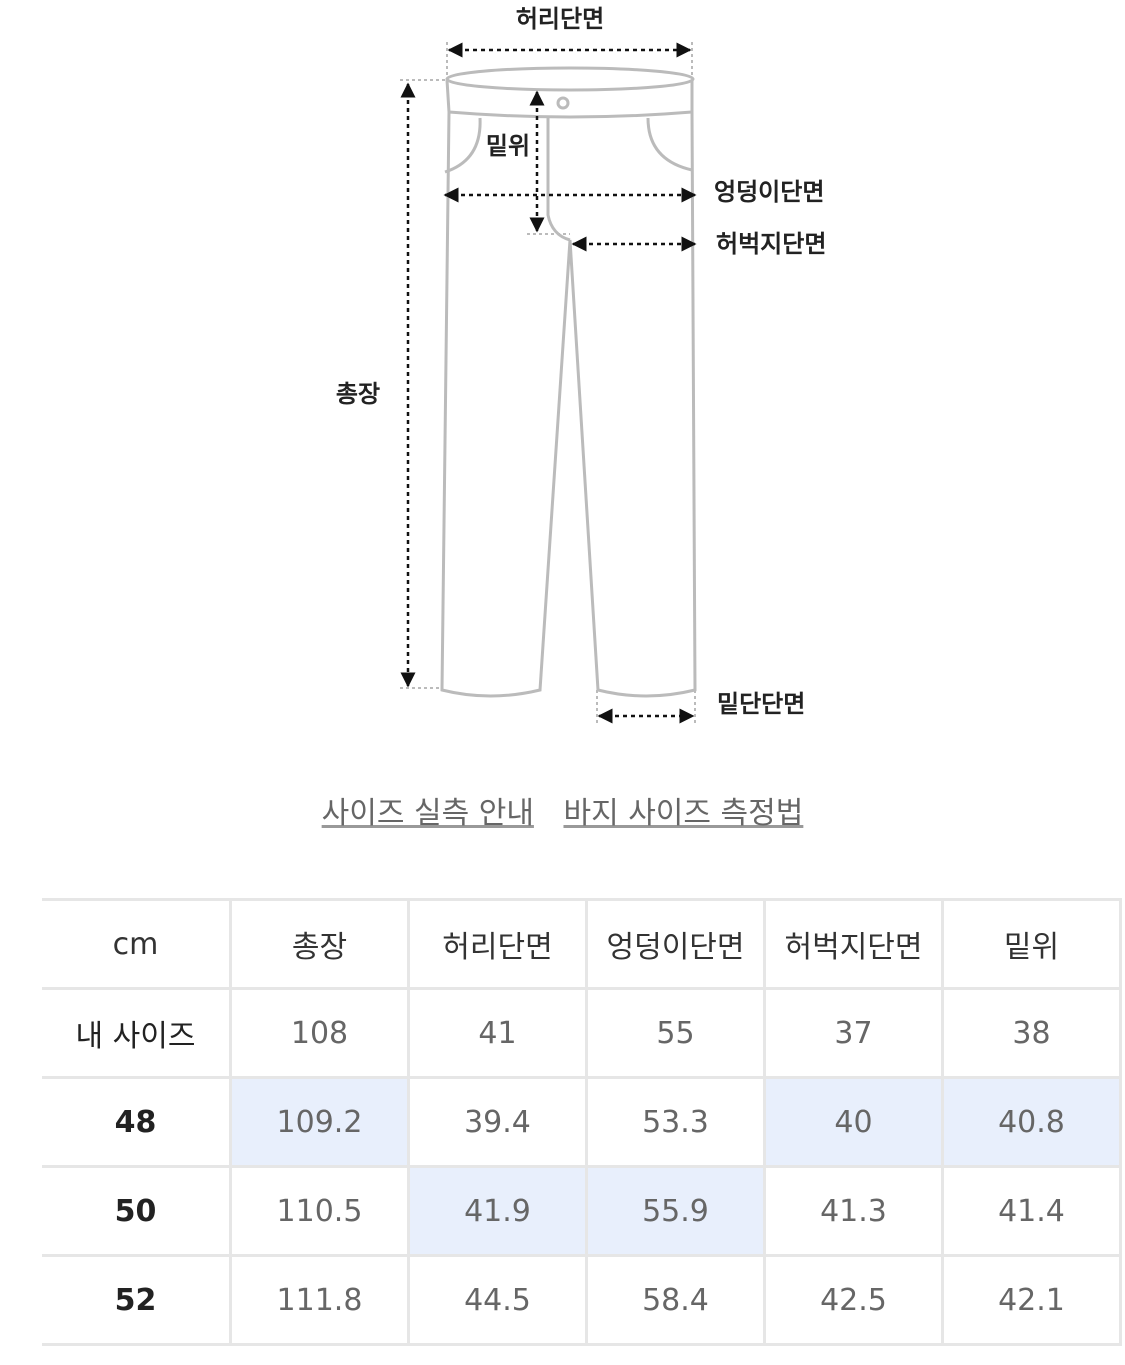 This screenshot has width=1125, height=1365. I want to click on guide-lines, so click(548, 383).